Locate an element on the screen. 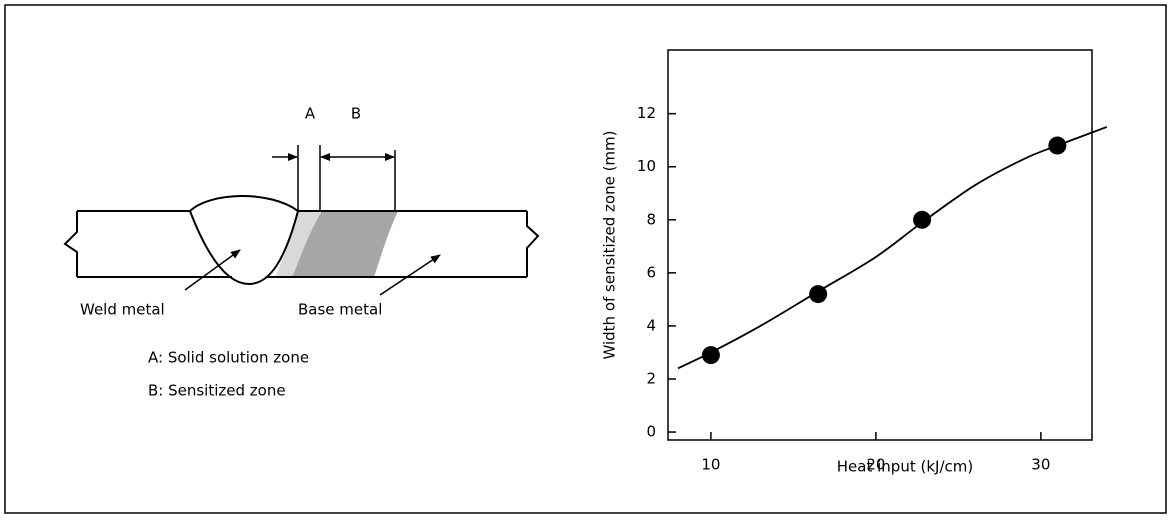  break-right is located at coordinates (533, 244).